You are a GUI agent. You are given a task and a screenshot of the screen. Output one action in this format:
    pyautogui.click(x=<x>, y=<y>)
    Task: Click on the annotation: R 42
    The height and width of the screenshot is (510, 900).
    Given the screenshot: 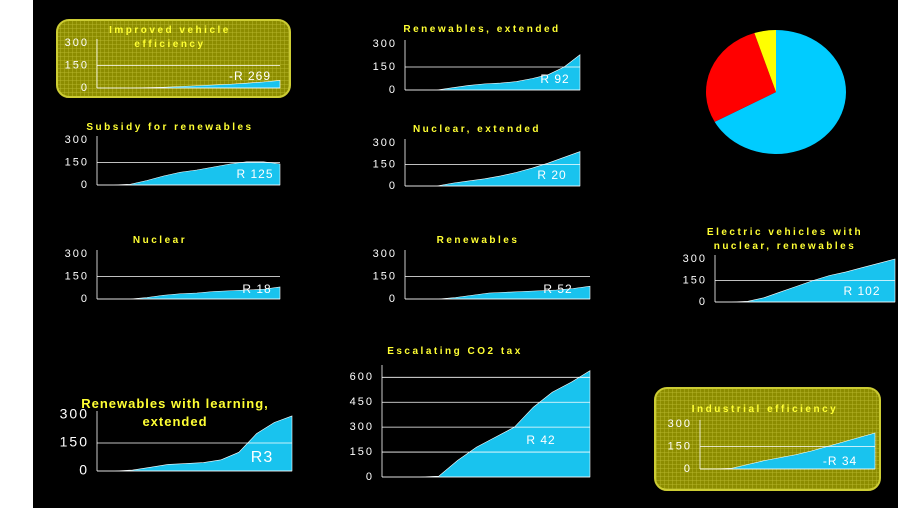 What is the action you would take?
    pyautogui.click(x=540, y=440)
    